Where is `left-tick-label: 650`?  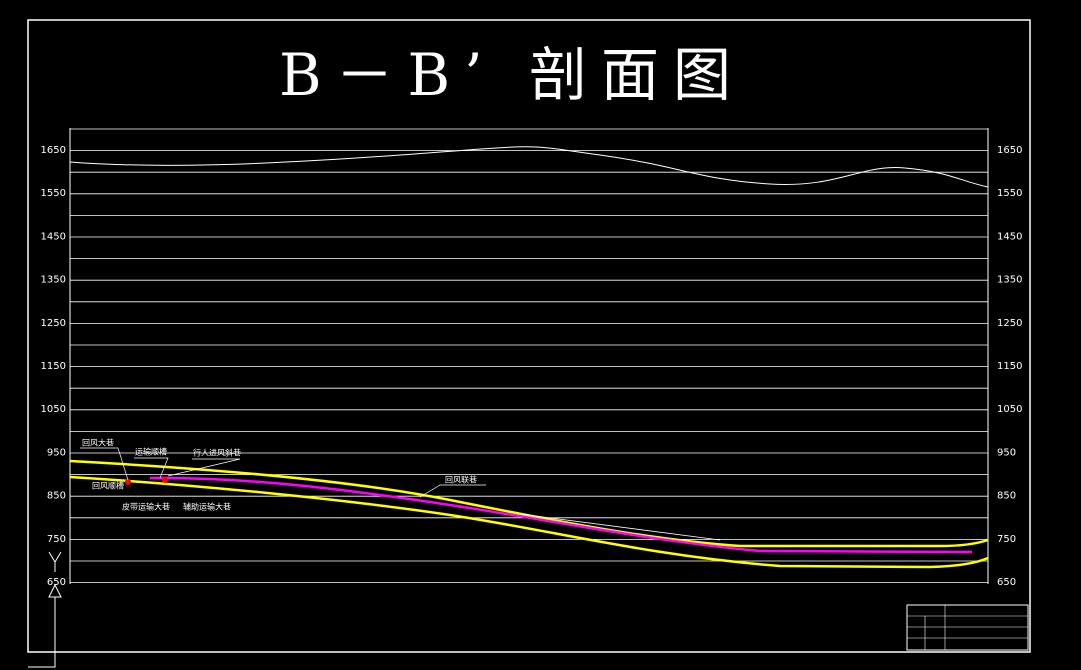
left-tick-label: 650 is located at coordinates (56, 582).